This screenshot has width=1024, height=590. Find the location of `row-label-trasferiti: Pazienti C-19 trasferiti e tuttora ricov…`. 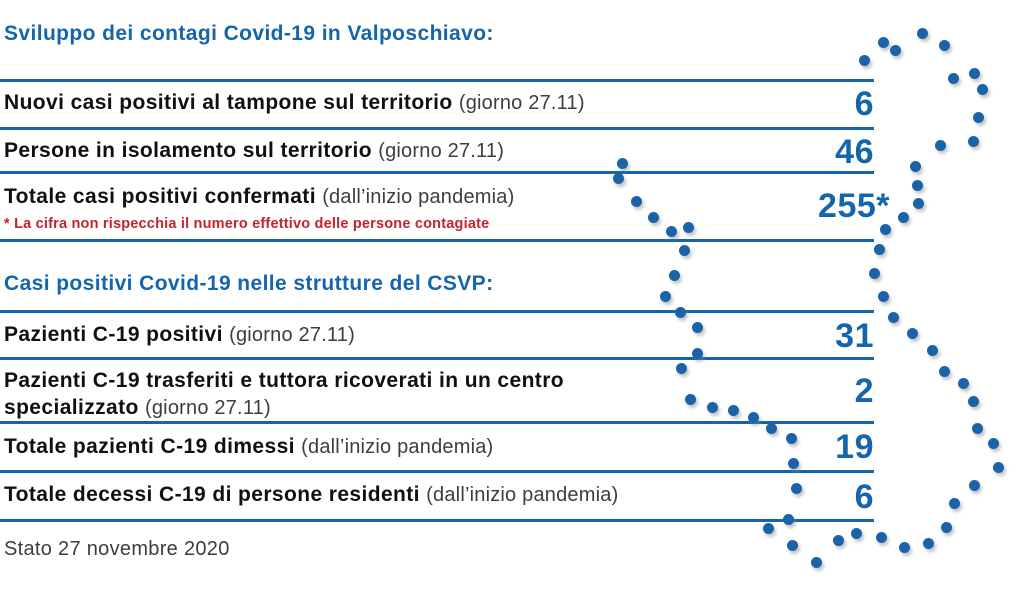

row-label-trasferiti: Pazienti C-19 trasferiti e tuttora ricov… is located at coordinates (314, 394).